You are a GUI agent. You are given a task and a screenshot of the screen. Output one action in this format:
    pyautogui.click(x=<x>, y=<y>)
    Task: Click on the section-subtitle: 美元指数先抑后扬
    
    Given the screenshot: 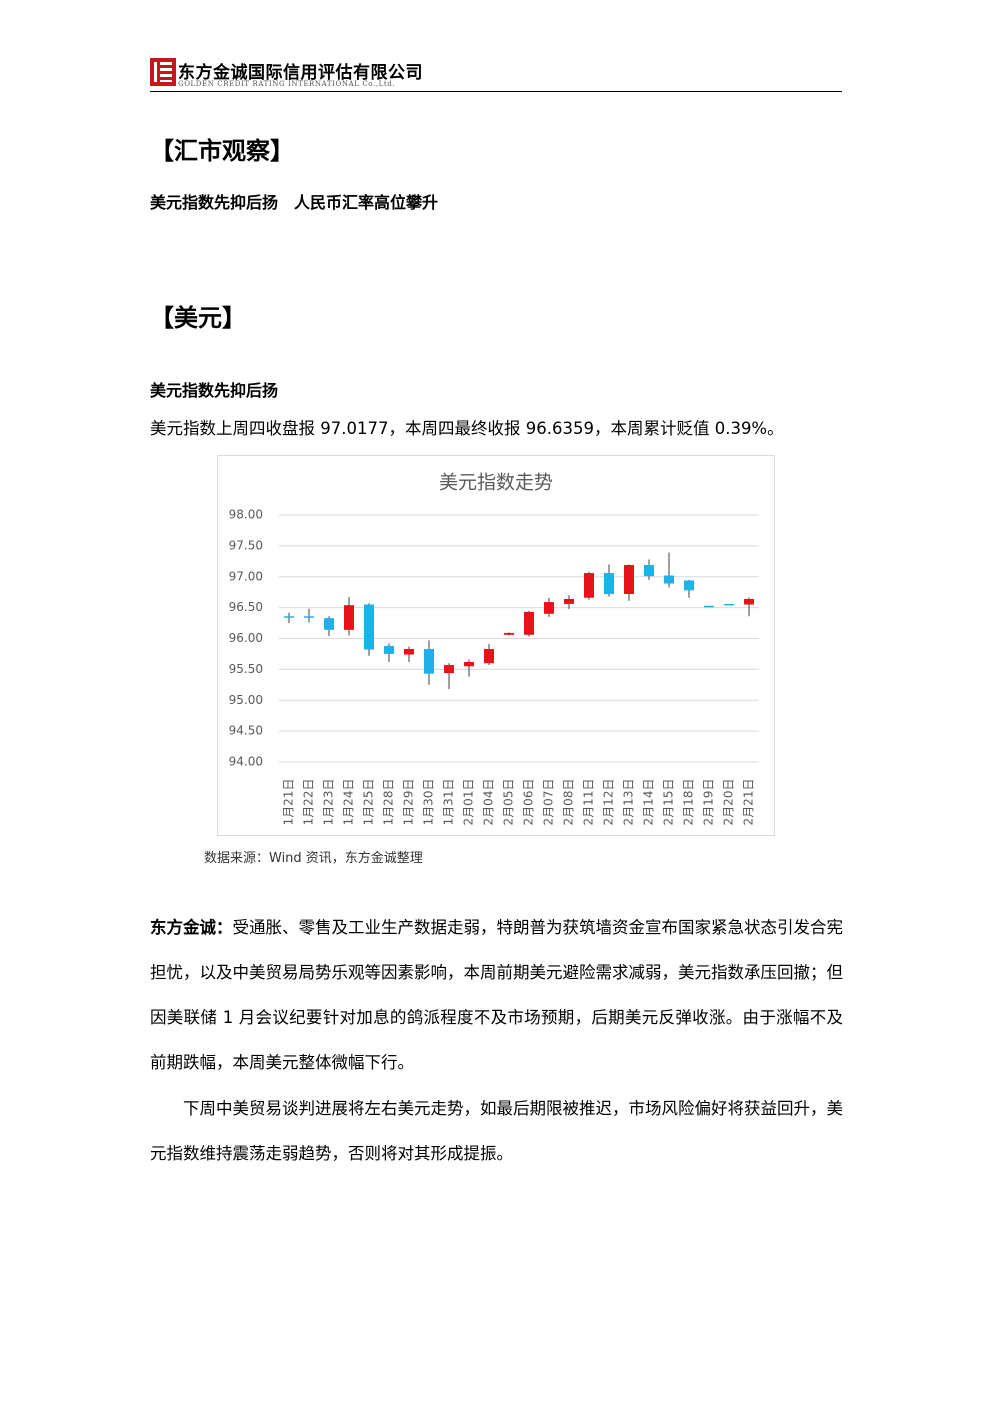 What is the action you would take?
    pyautogui.click(x=214, y=390)
    